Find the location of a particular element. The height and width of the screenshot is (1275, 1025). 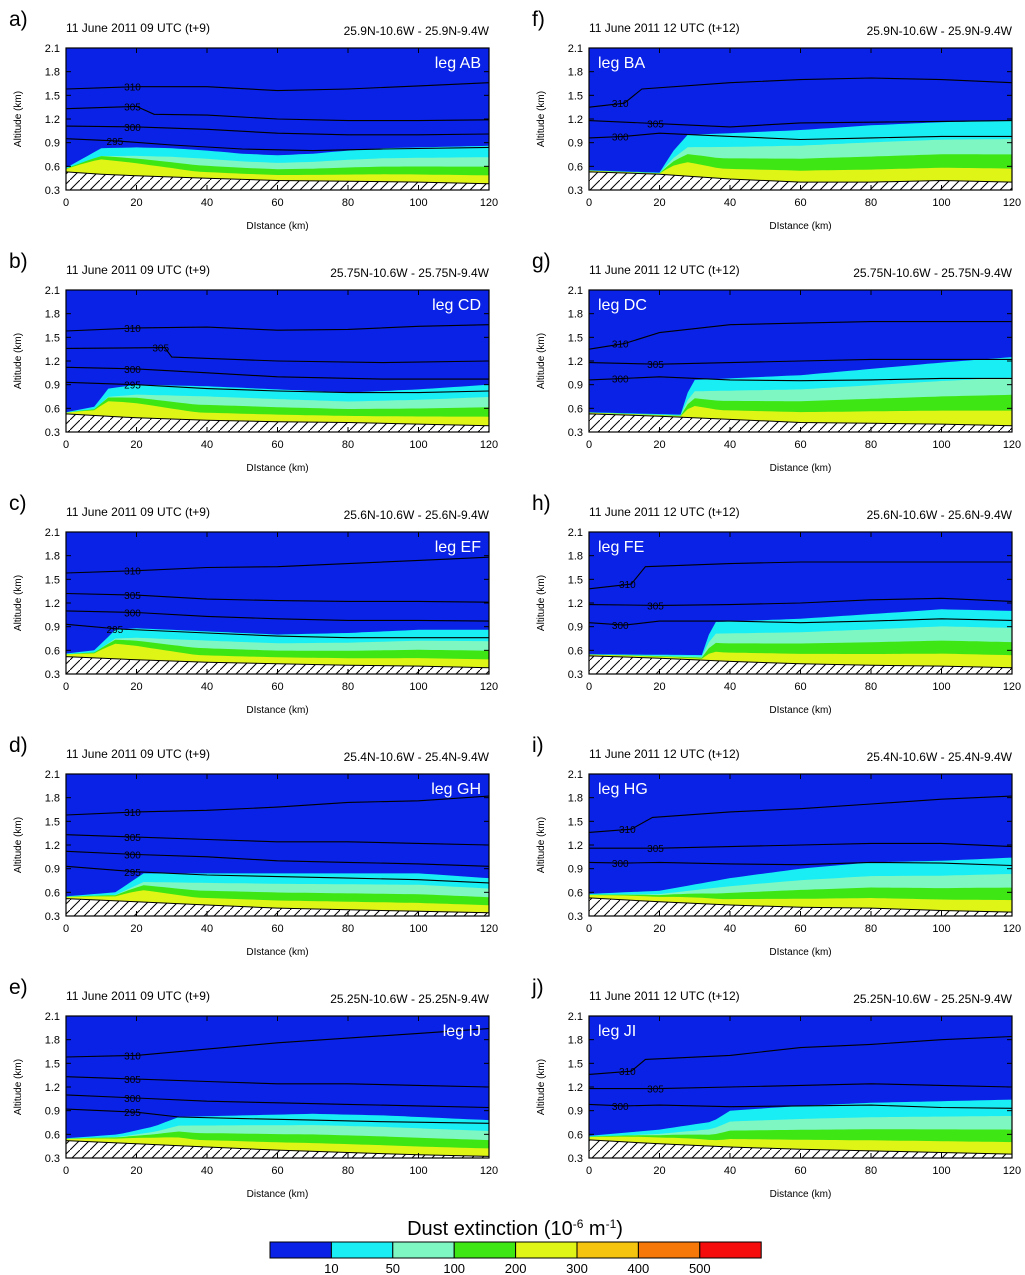

colorbar-tick-label: 300 is located at coordinates (577, 1268).